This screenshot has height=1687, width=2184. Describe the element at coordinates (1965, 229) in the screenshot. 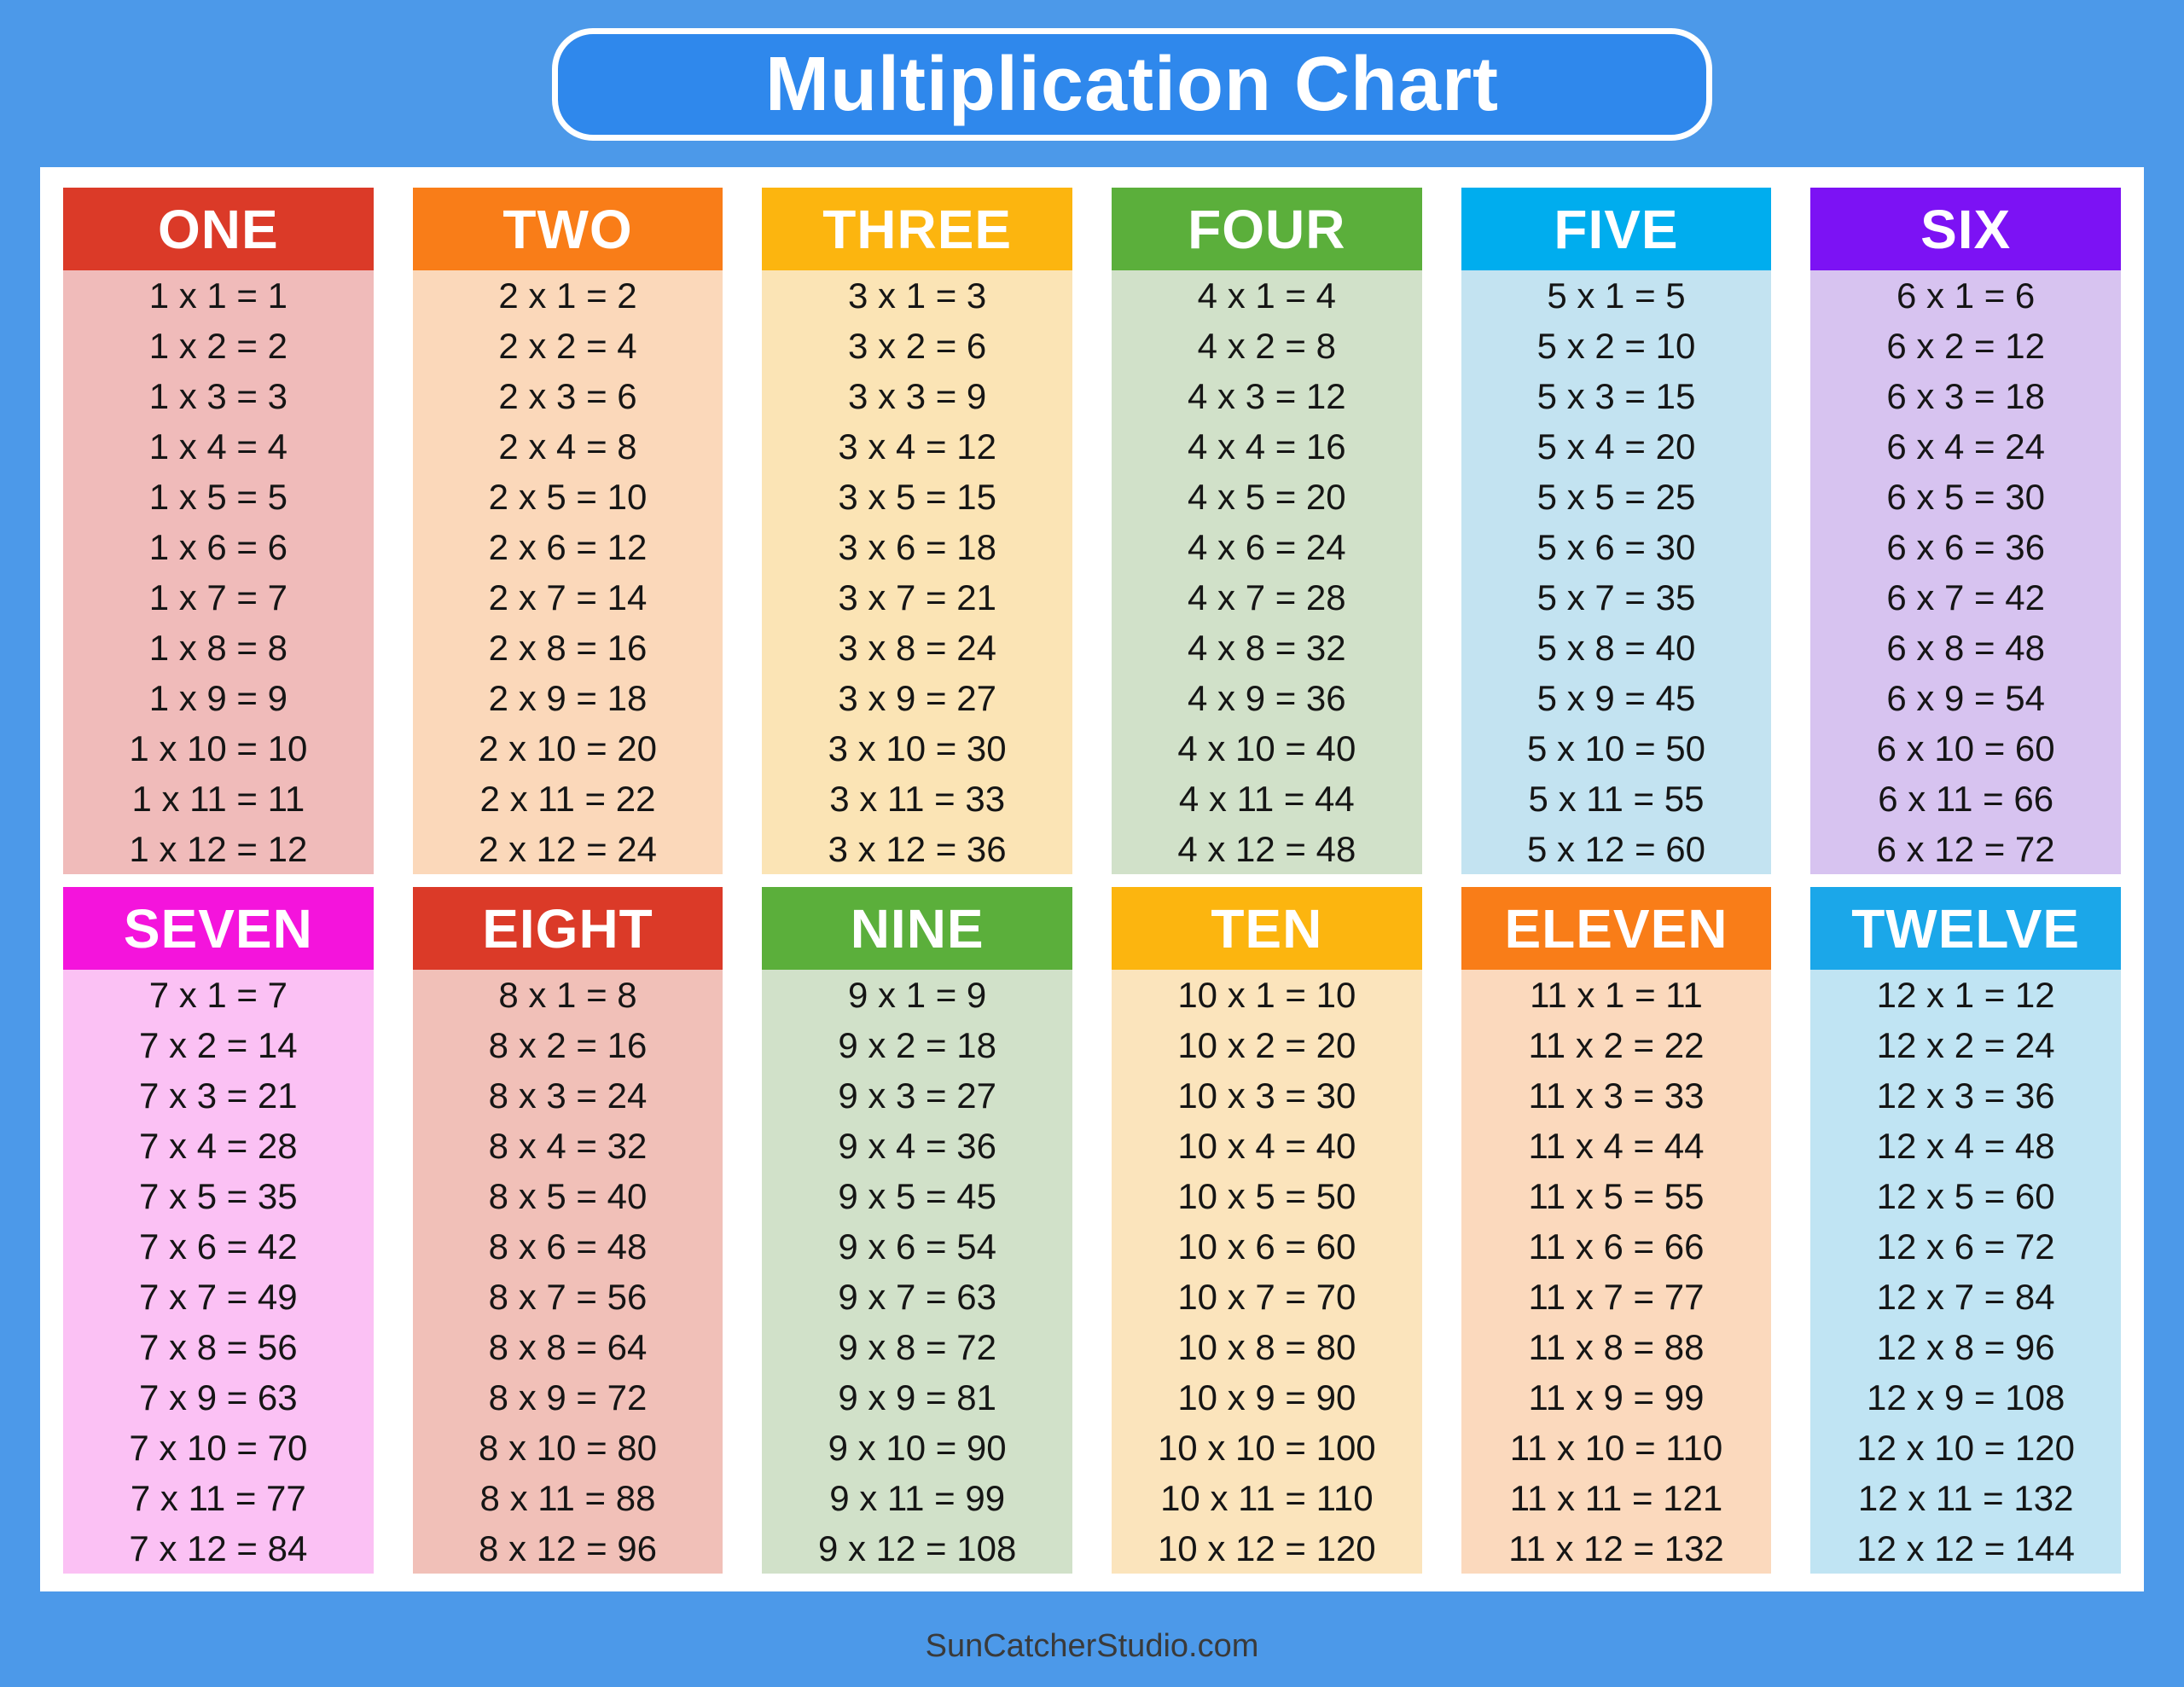

I see `table-header-label: SIX` at that location.